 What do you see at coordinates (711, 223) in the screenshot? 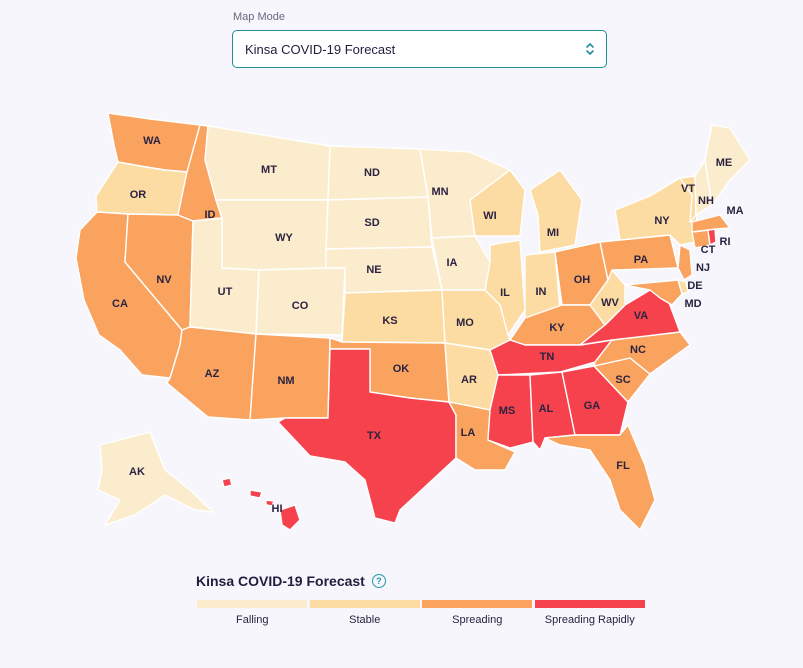
I see `state-ma` at bounding box center [711, 223].